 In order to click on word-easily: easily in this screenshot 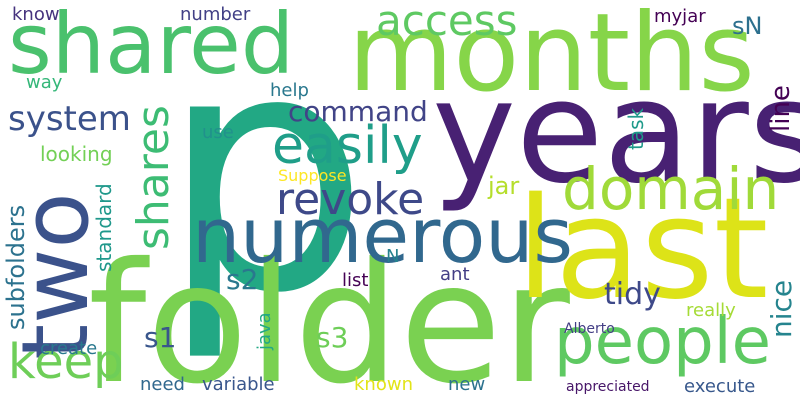, I will do `click(347, 146)`.